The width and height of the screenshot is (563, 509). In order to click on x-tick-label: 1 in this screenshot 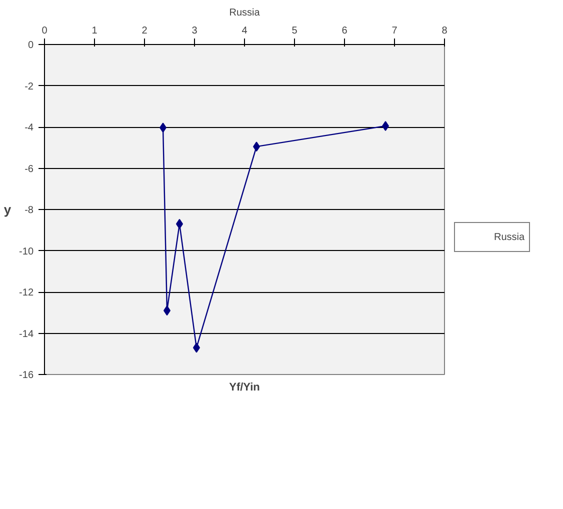, I will do `click(95, 31)`.